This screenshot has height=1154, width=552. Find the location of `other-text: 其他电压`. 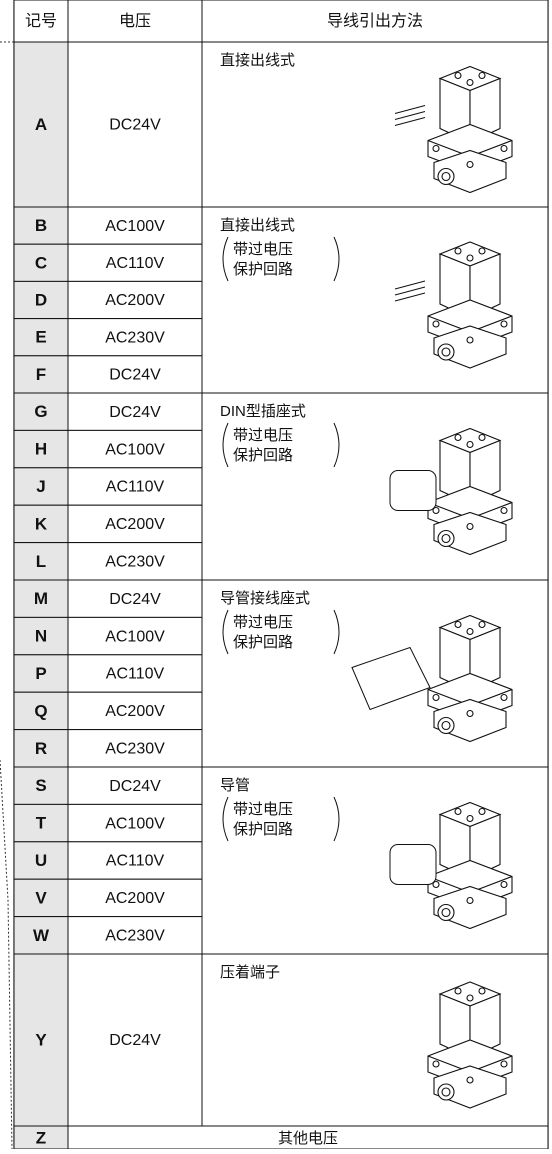

other-text: 其他电压 is located at coordinates (308, 1138).